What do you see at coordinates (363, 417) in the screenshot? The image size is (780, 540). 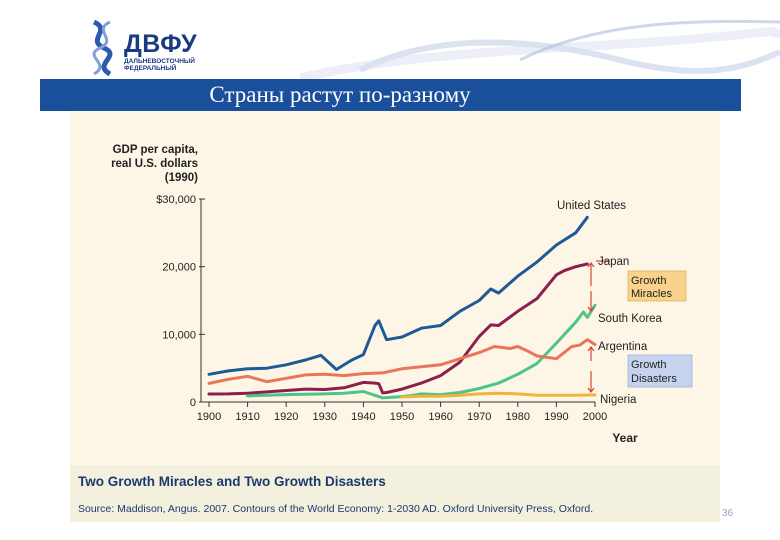 I see `x-tick-label: 1940` at bounding box center [363, 417].